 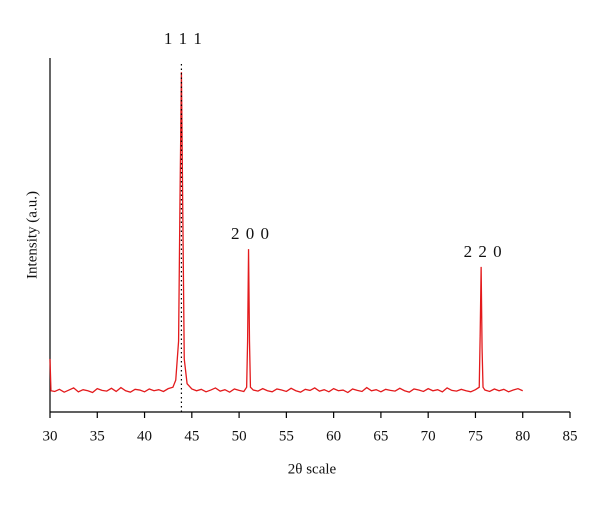 I want to click on x-tick-label: 80, so click(x=522, y=436).